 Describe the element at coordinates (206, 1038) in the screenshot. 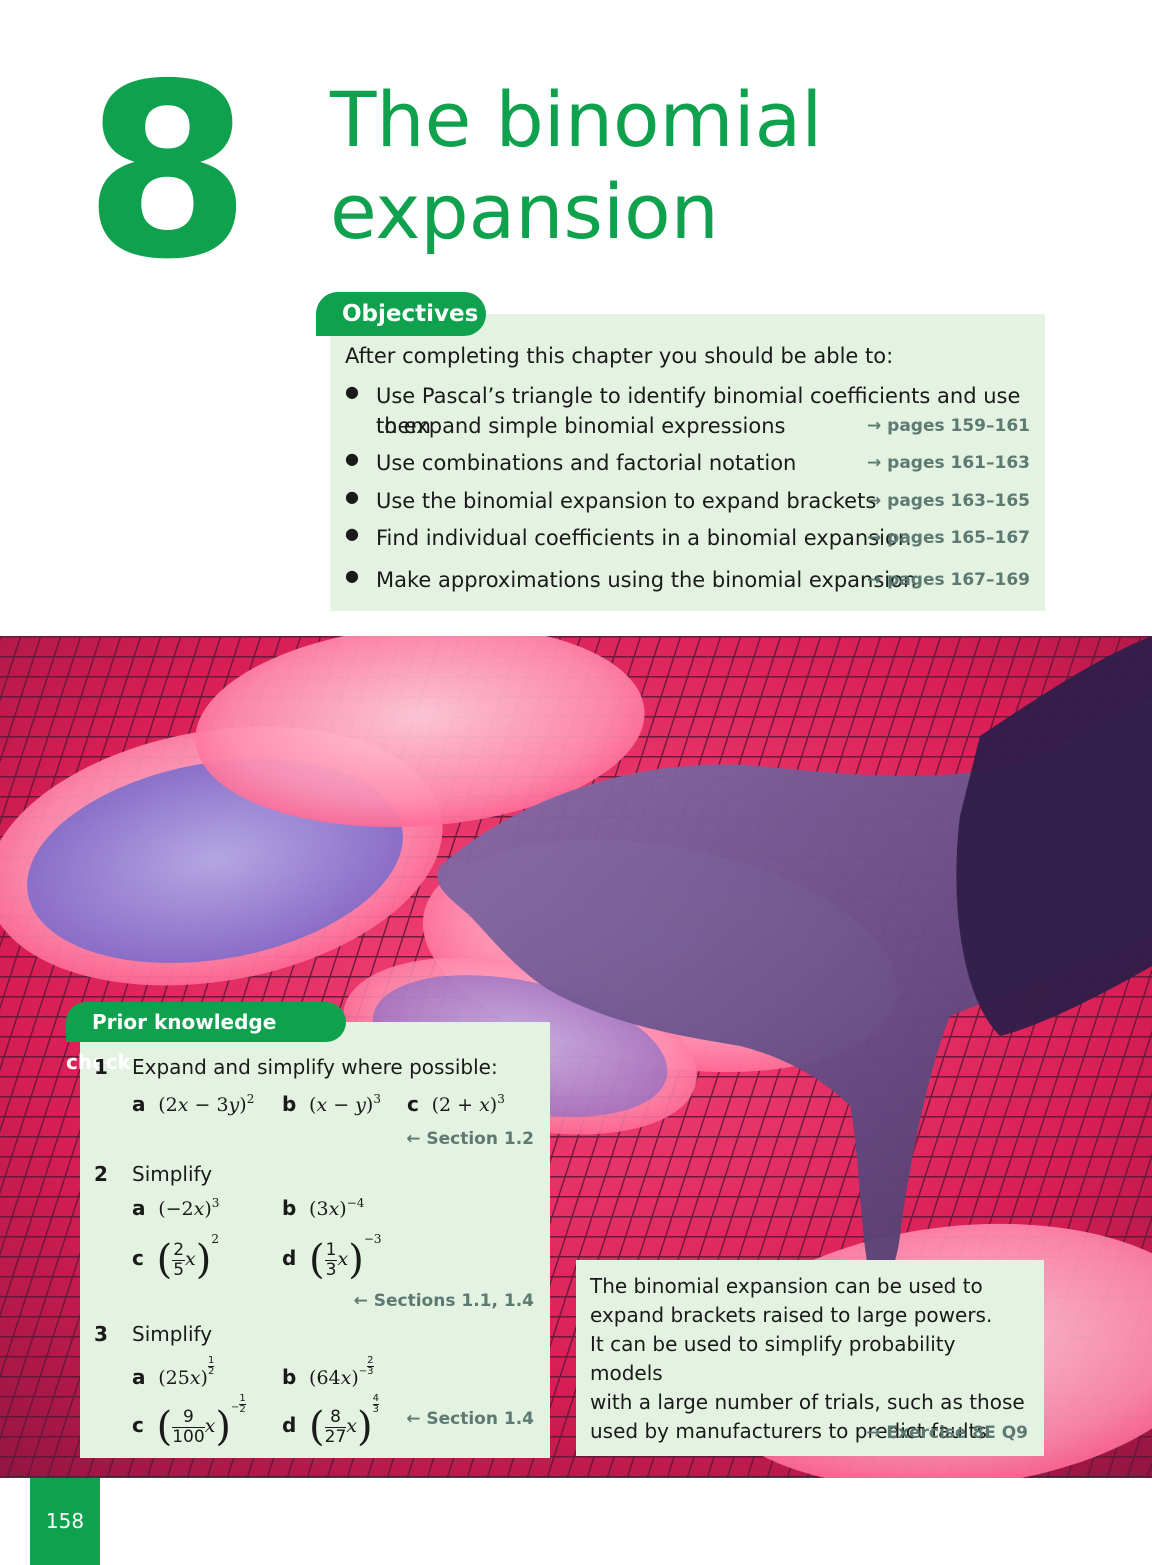

I see `prior-knowledge-heading: Prior knowledge check` at that location.